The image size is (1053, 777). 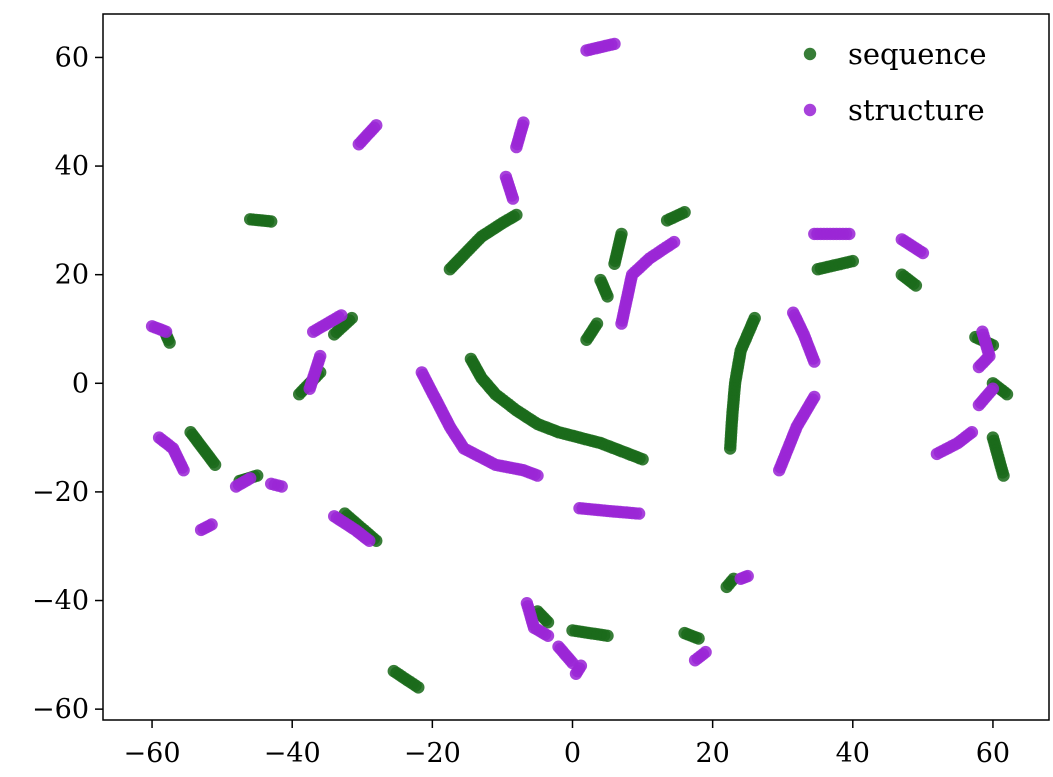 I want to click on y-axis: −60 −40 −20 0 20 40 60, so click(x=67, y=383).